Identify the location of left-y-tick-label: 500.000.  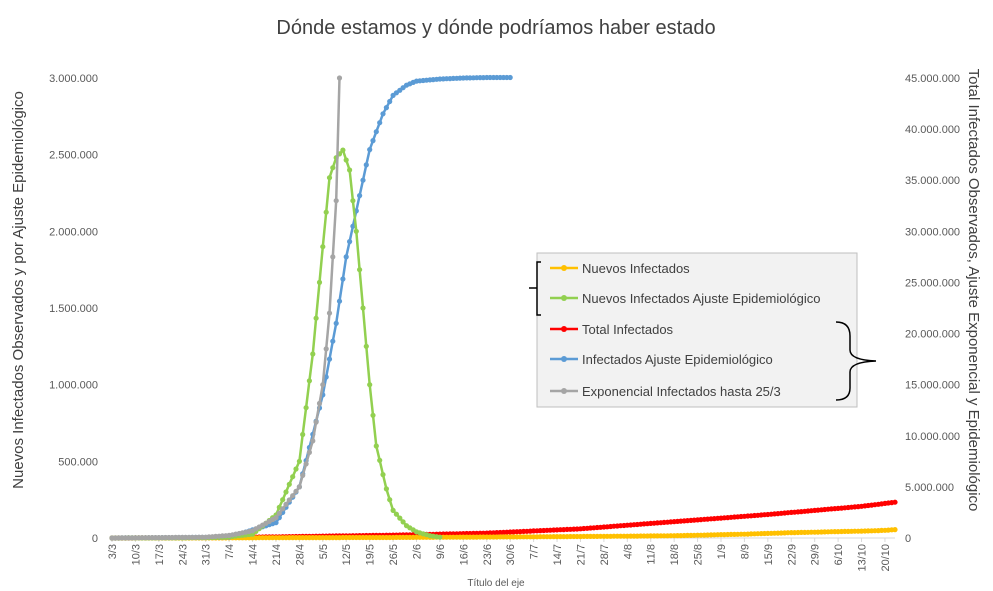
(78, 462).